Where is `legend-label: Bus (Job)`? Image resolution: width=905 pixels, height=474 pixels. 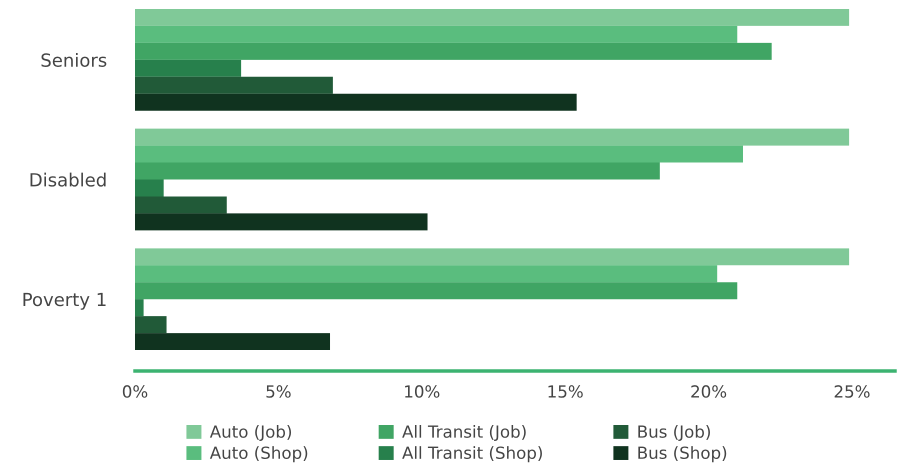 legend-label: Bus (Job) is located at coordinates (674, 433).